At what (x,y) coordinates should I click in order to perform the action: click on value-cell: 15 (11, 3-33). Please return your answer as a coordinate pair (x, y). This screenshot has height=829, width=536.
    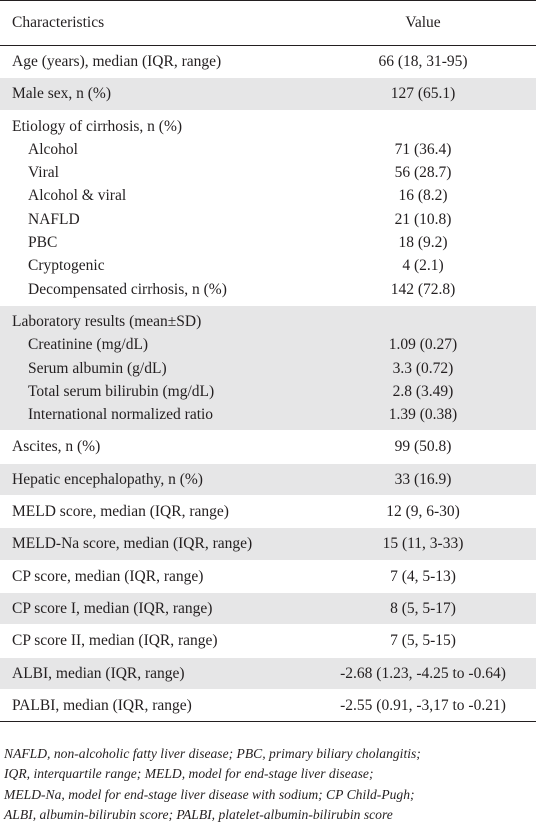
    Looking at the image, I should click on (423, 544).